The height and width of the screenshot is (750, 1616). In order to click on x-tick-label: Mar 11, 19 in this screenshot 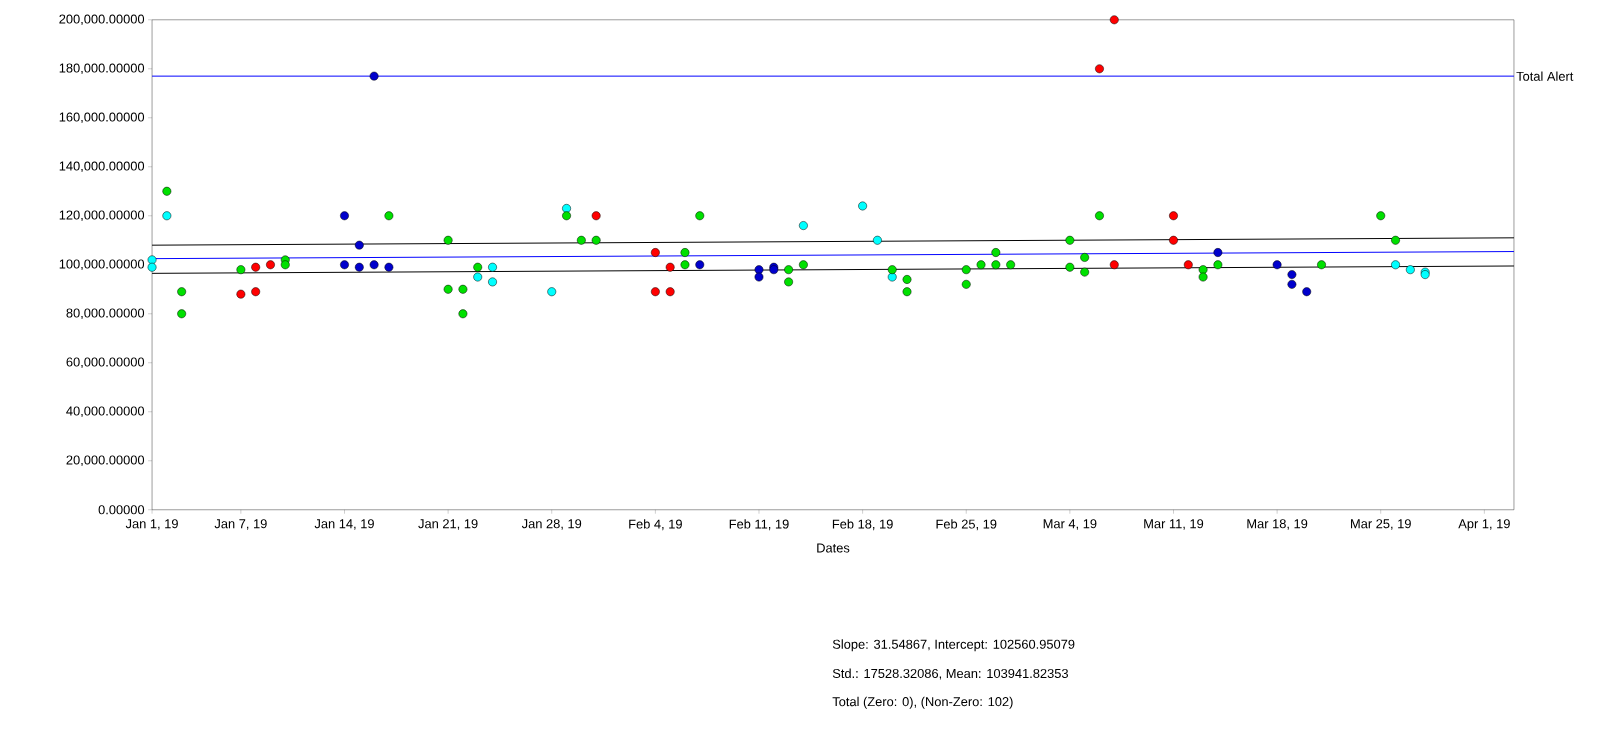, I will do `click(1174, 524)`.